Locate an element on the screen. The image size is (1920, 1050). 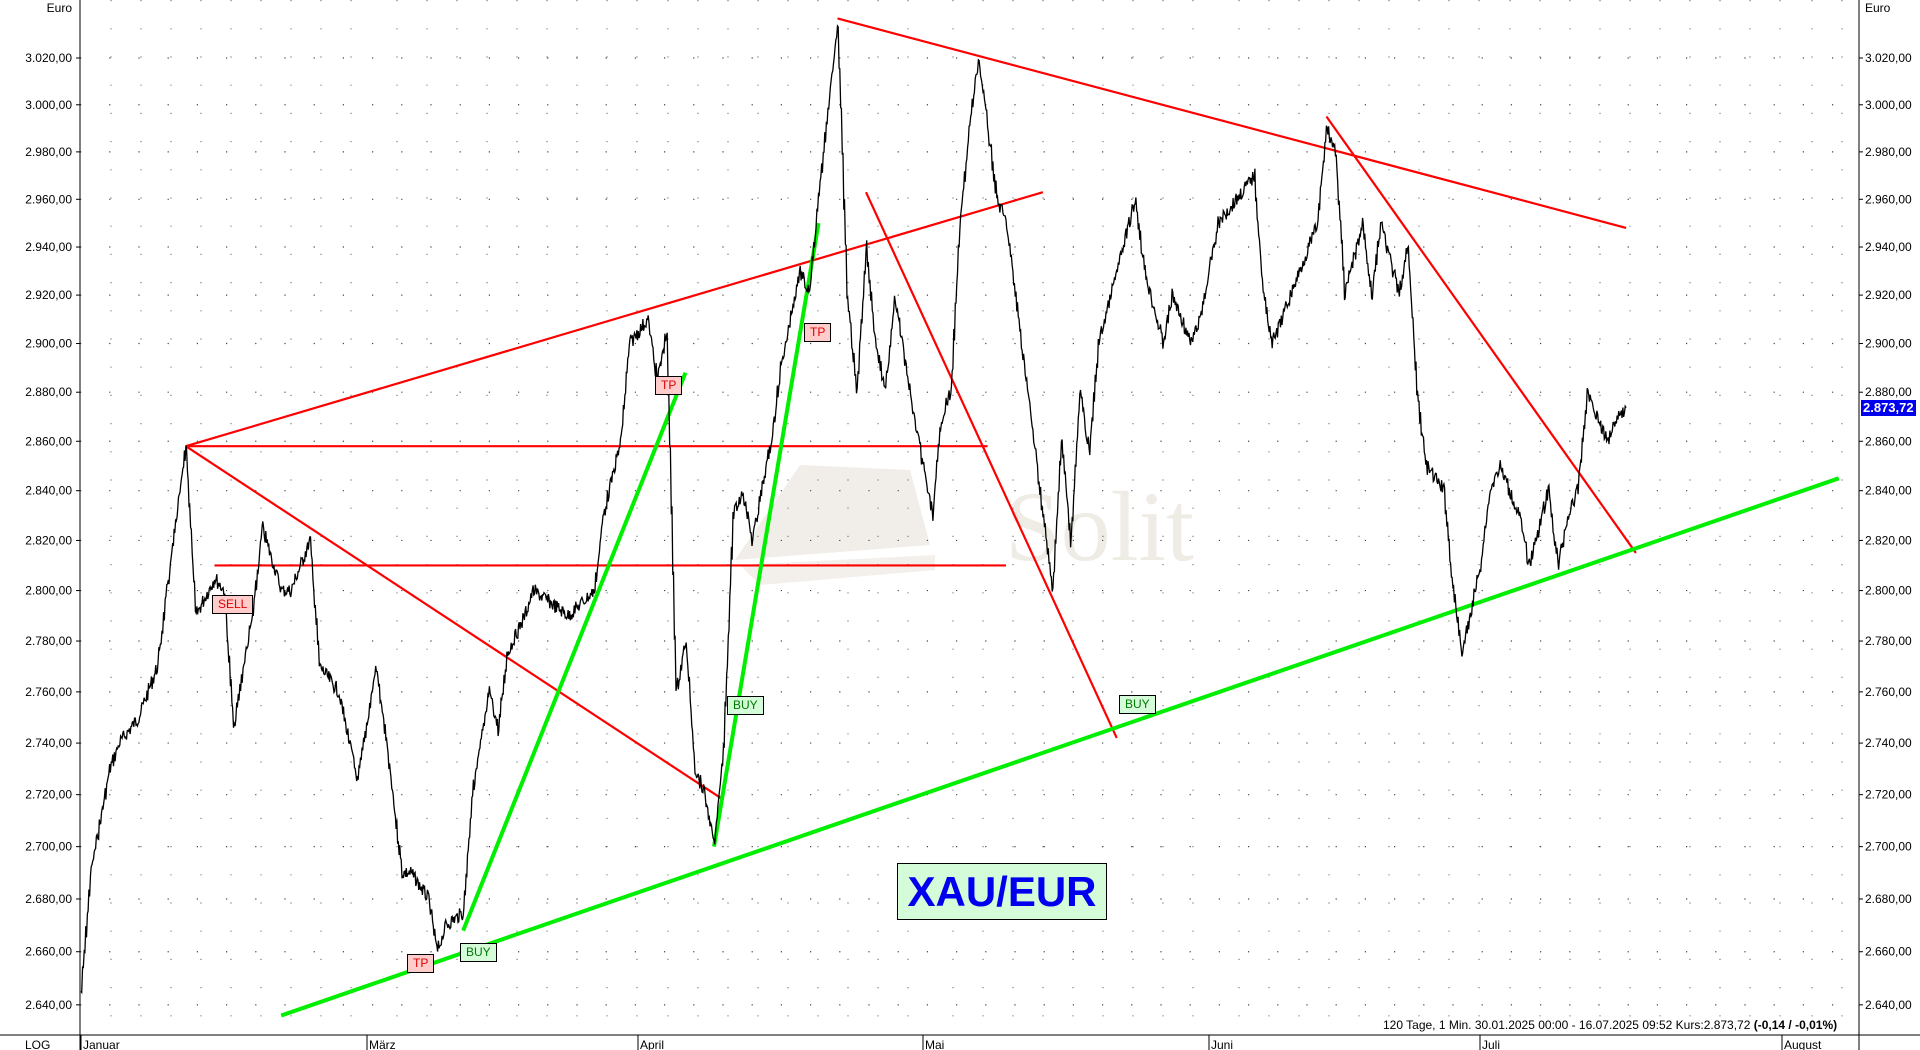
y-tick-label-right: 2.680,00 is located at coordinates (1888, 899).